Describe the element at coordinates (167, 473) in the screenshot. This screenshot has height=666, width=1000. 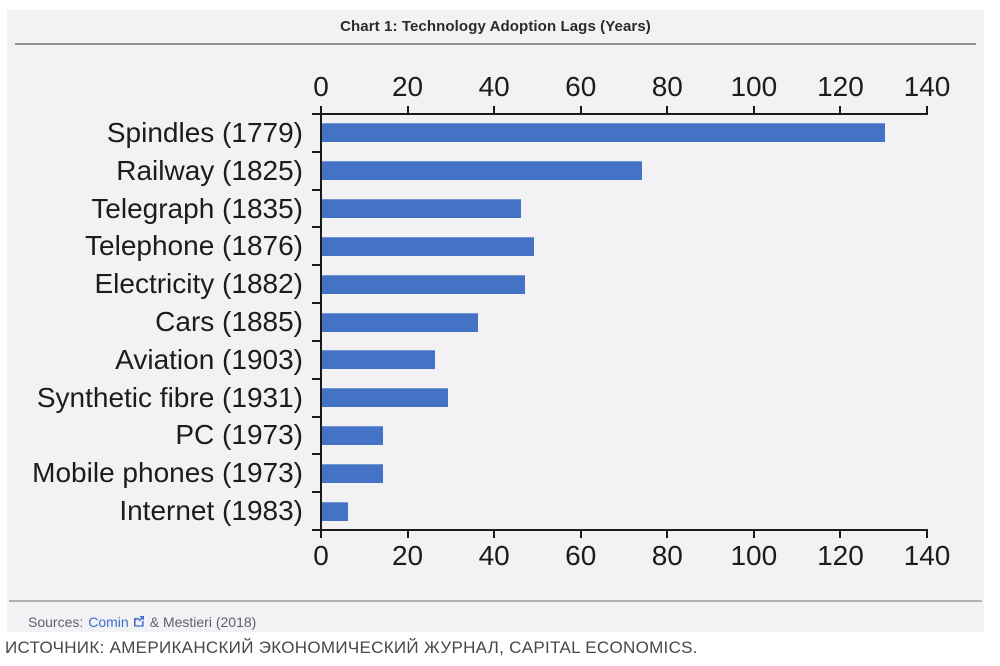
I see `category-label: Mobile phones (1973)` at that location.